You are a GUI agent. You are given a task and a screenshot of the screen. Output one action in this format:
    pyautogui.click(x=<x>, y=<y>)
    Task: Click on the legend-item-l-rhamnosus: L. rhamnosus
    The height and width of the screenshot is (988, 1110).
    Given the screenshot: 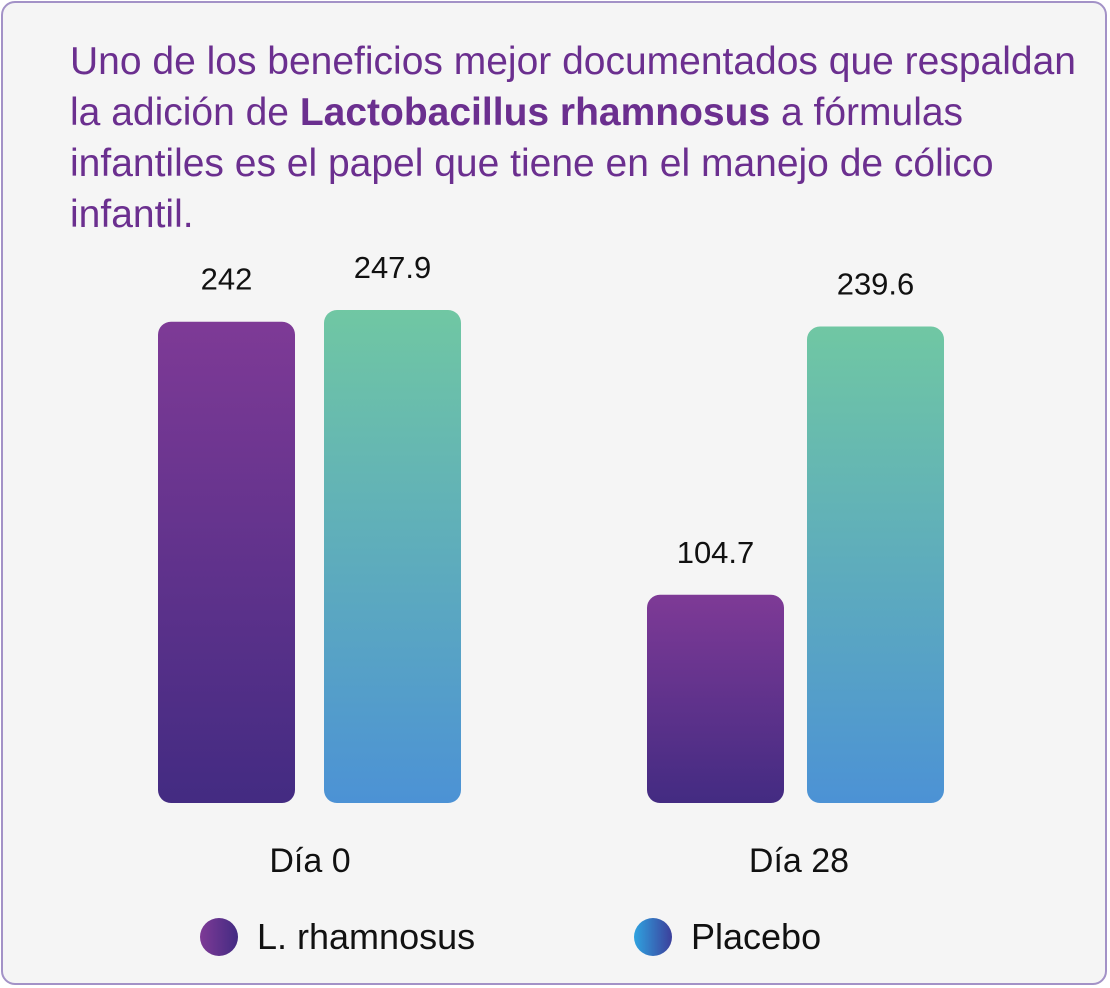 What is the action you would take?
    pyautogui.click(x=337, y=937)
    